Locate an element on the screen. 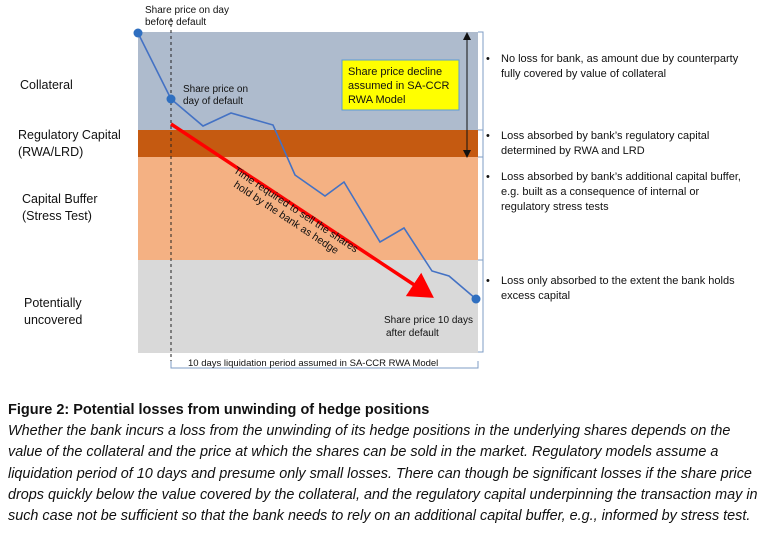 The height and width of the screenshot is (559, 768). uncovered-label-line2: uncovered is located at coordinates (53, 320).